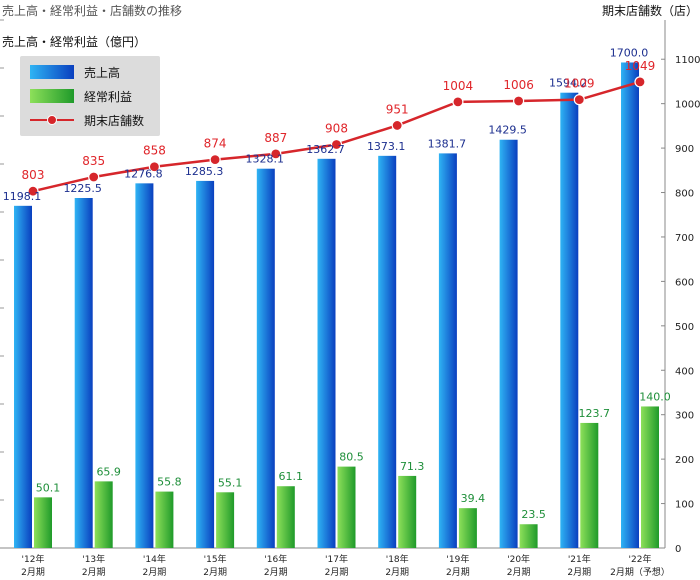 The width and height of the screenshot is (700, 580). I want to click on data-label-stores: 1006, so click(518, 85).